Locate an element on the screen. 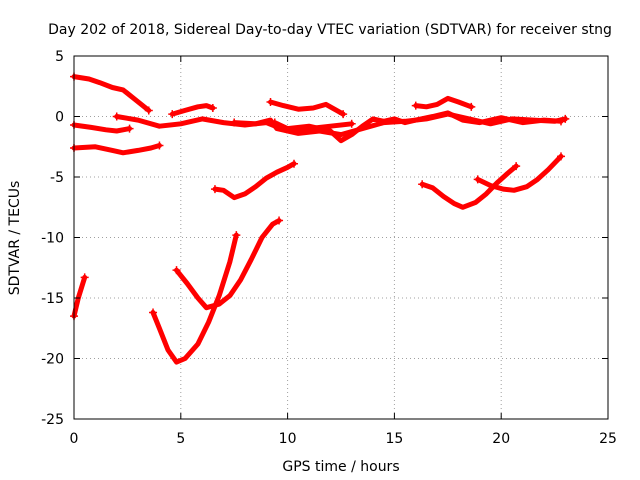 The width and height of the screenshot is (640, 480). y-axis-label: SDTVAR / TECUs is located at coordinates (15, 238).